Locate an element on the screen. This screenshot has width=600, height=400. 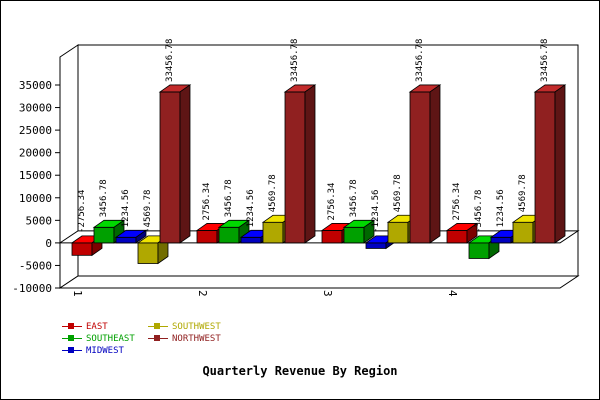
legend-label-southeast: SOUTHEAST is located at coordinates (110, 339).